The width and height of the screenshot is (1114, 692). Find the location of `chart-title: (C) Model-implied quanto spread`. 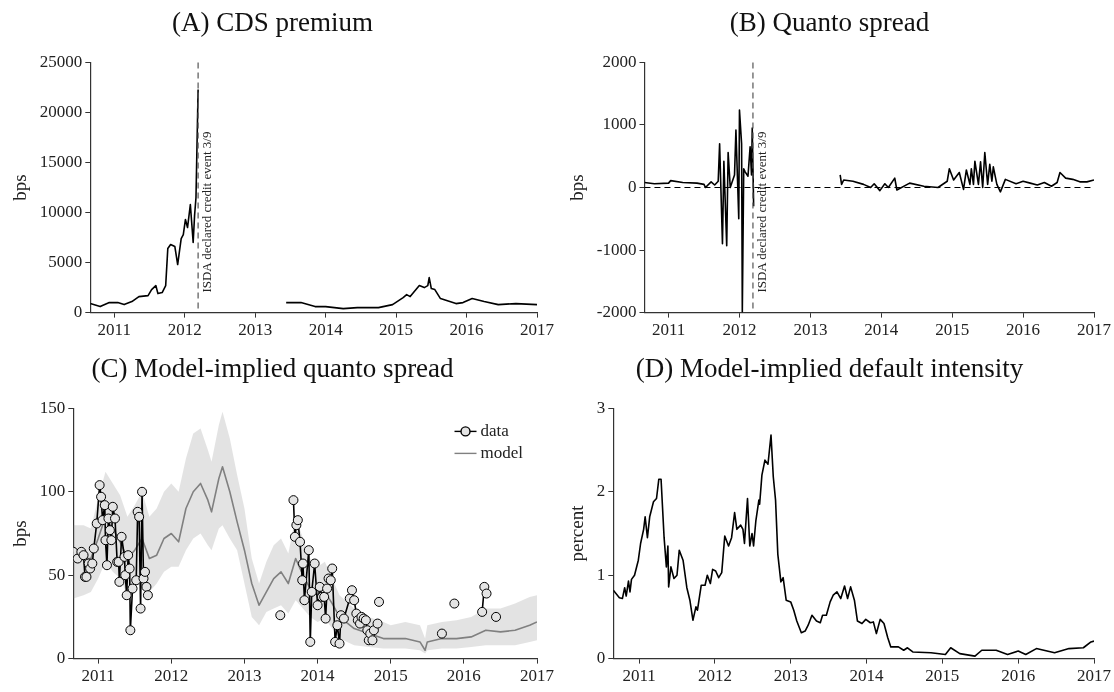

chart-title: (C) Model-implied quanto spread is located at coordinates (273, 368).